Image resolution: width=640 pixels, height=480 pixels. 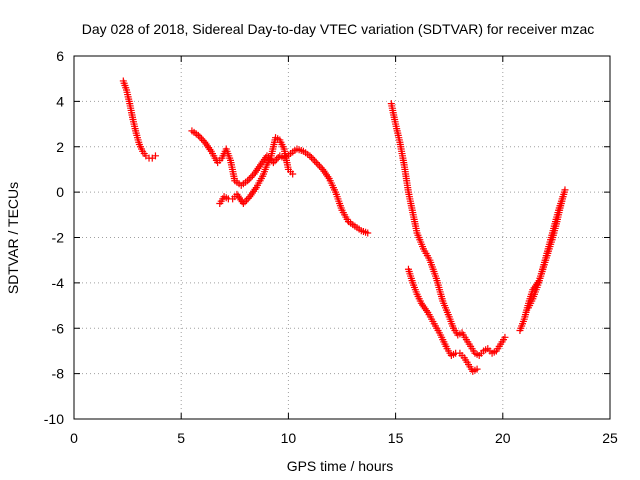 What do you see at coordinates (74, 438) in the screenshot?
I see `x-tick-label: 0` at bounding box center [74, 438].